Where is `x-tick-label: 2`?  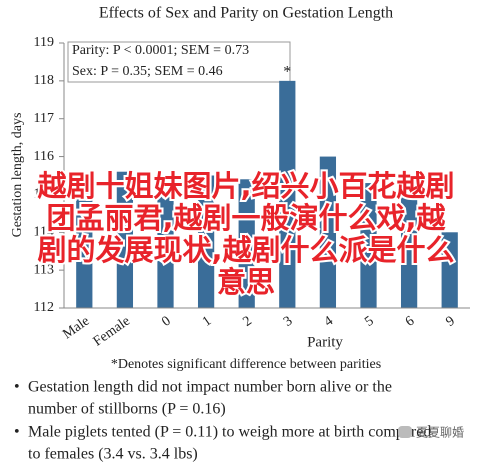 x-tick-label: 2 is located at coordinates (248, 322).